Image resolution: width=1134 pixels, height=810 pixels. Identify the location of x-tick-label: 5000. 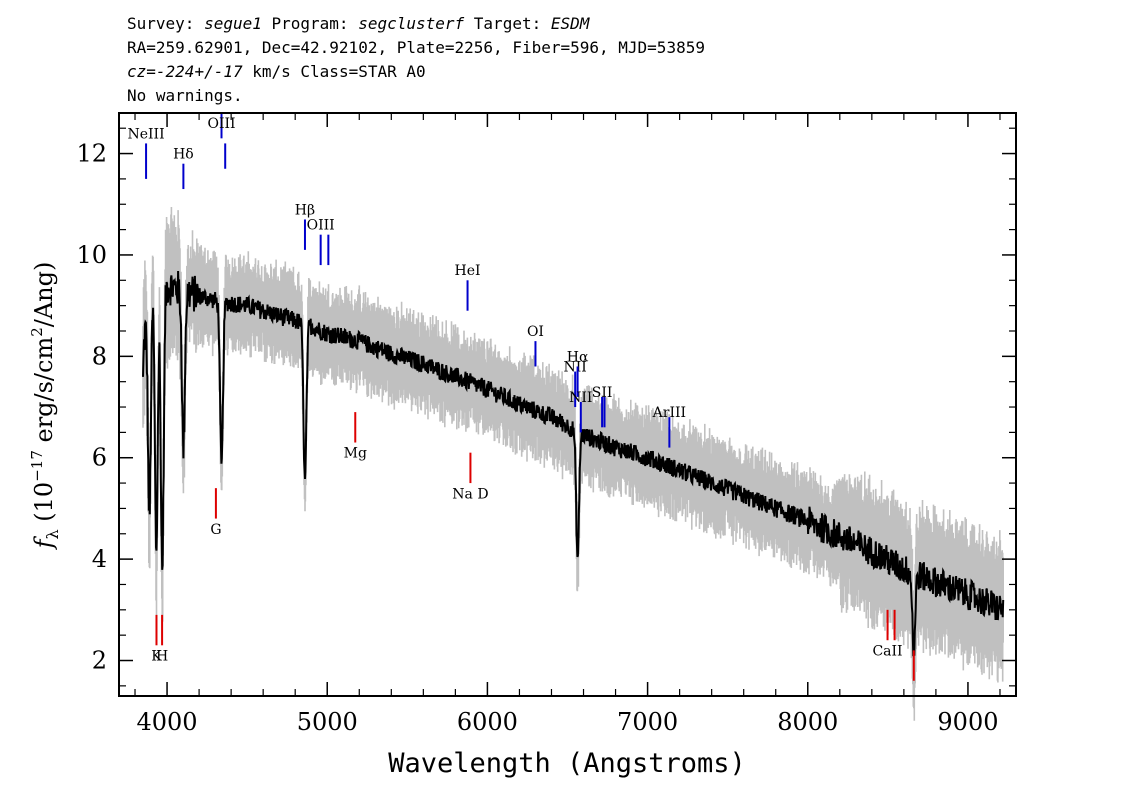
(327, 722).